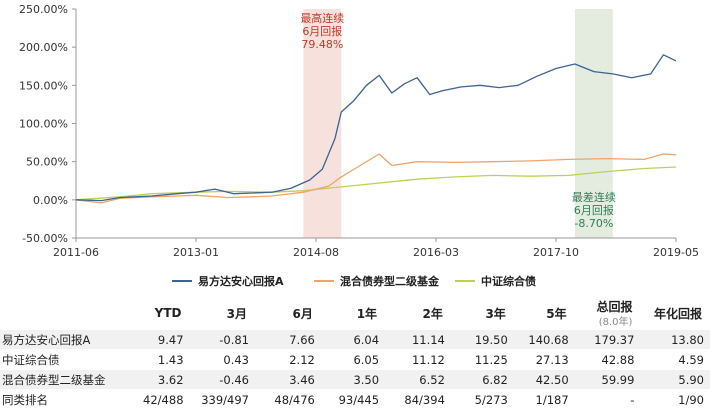  What do you see at coordinates (418, 399) in the screenshot?
I see `cell: 84/394` at bounding box center [418, 399].